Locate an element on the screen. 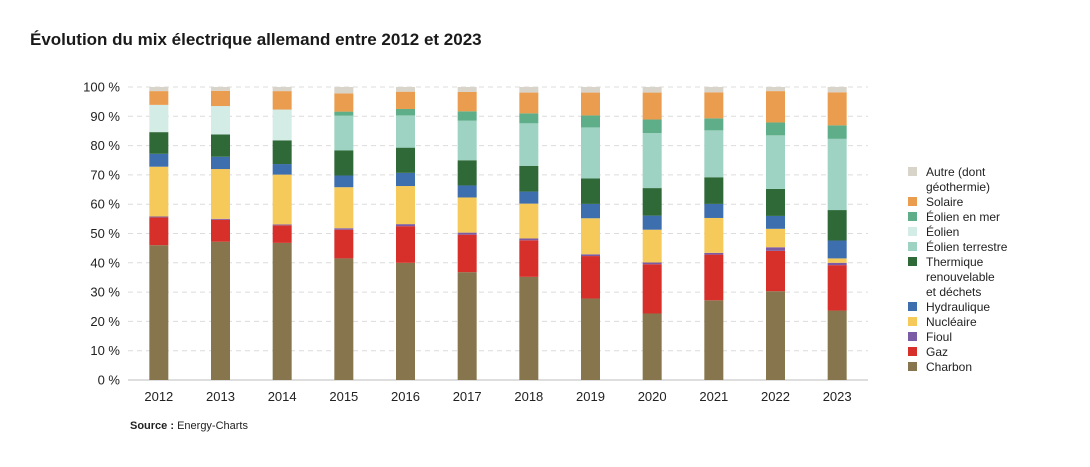  x-tick-label: 2020 is located at coordinates (652, 396).